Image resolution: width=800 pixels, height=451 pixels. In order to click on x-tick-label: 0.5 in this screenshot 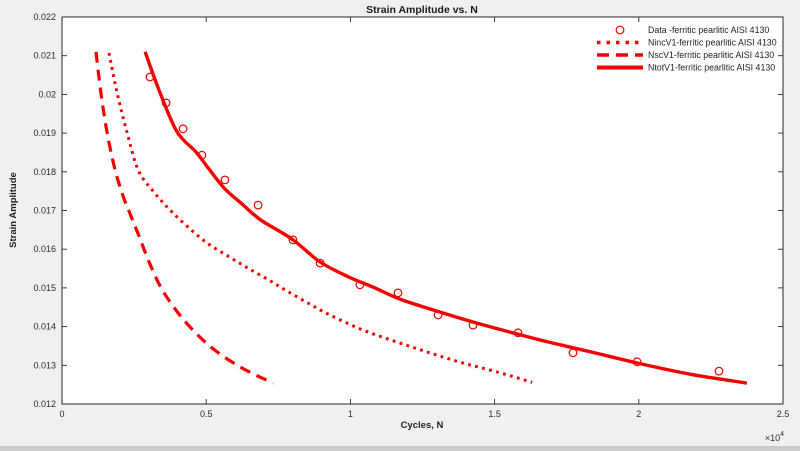, I will do `click(206, 414)`.